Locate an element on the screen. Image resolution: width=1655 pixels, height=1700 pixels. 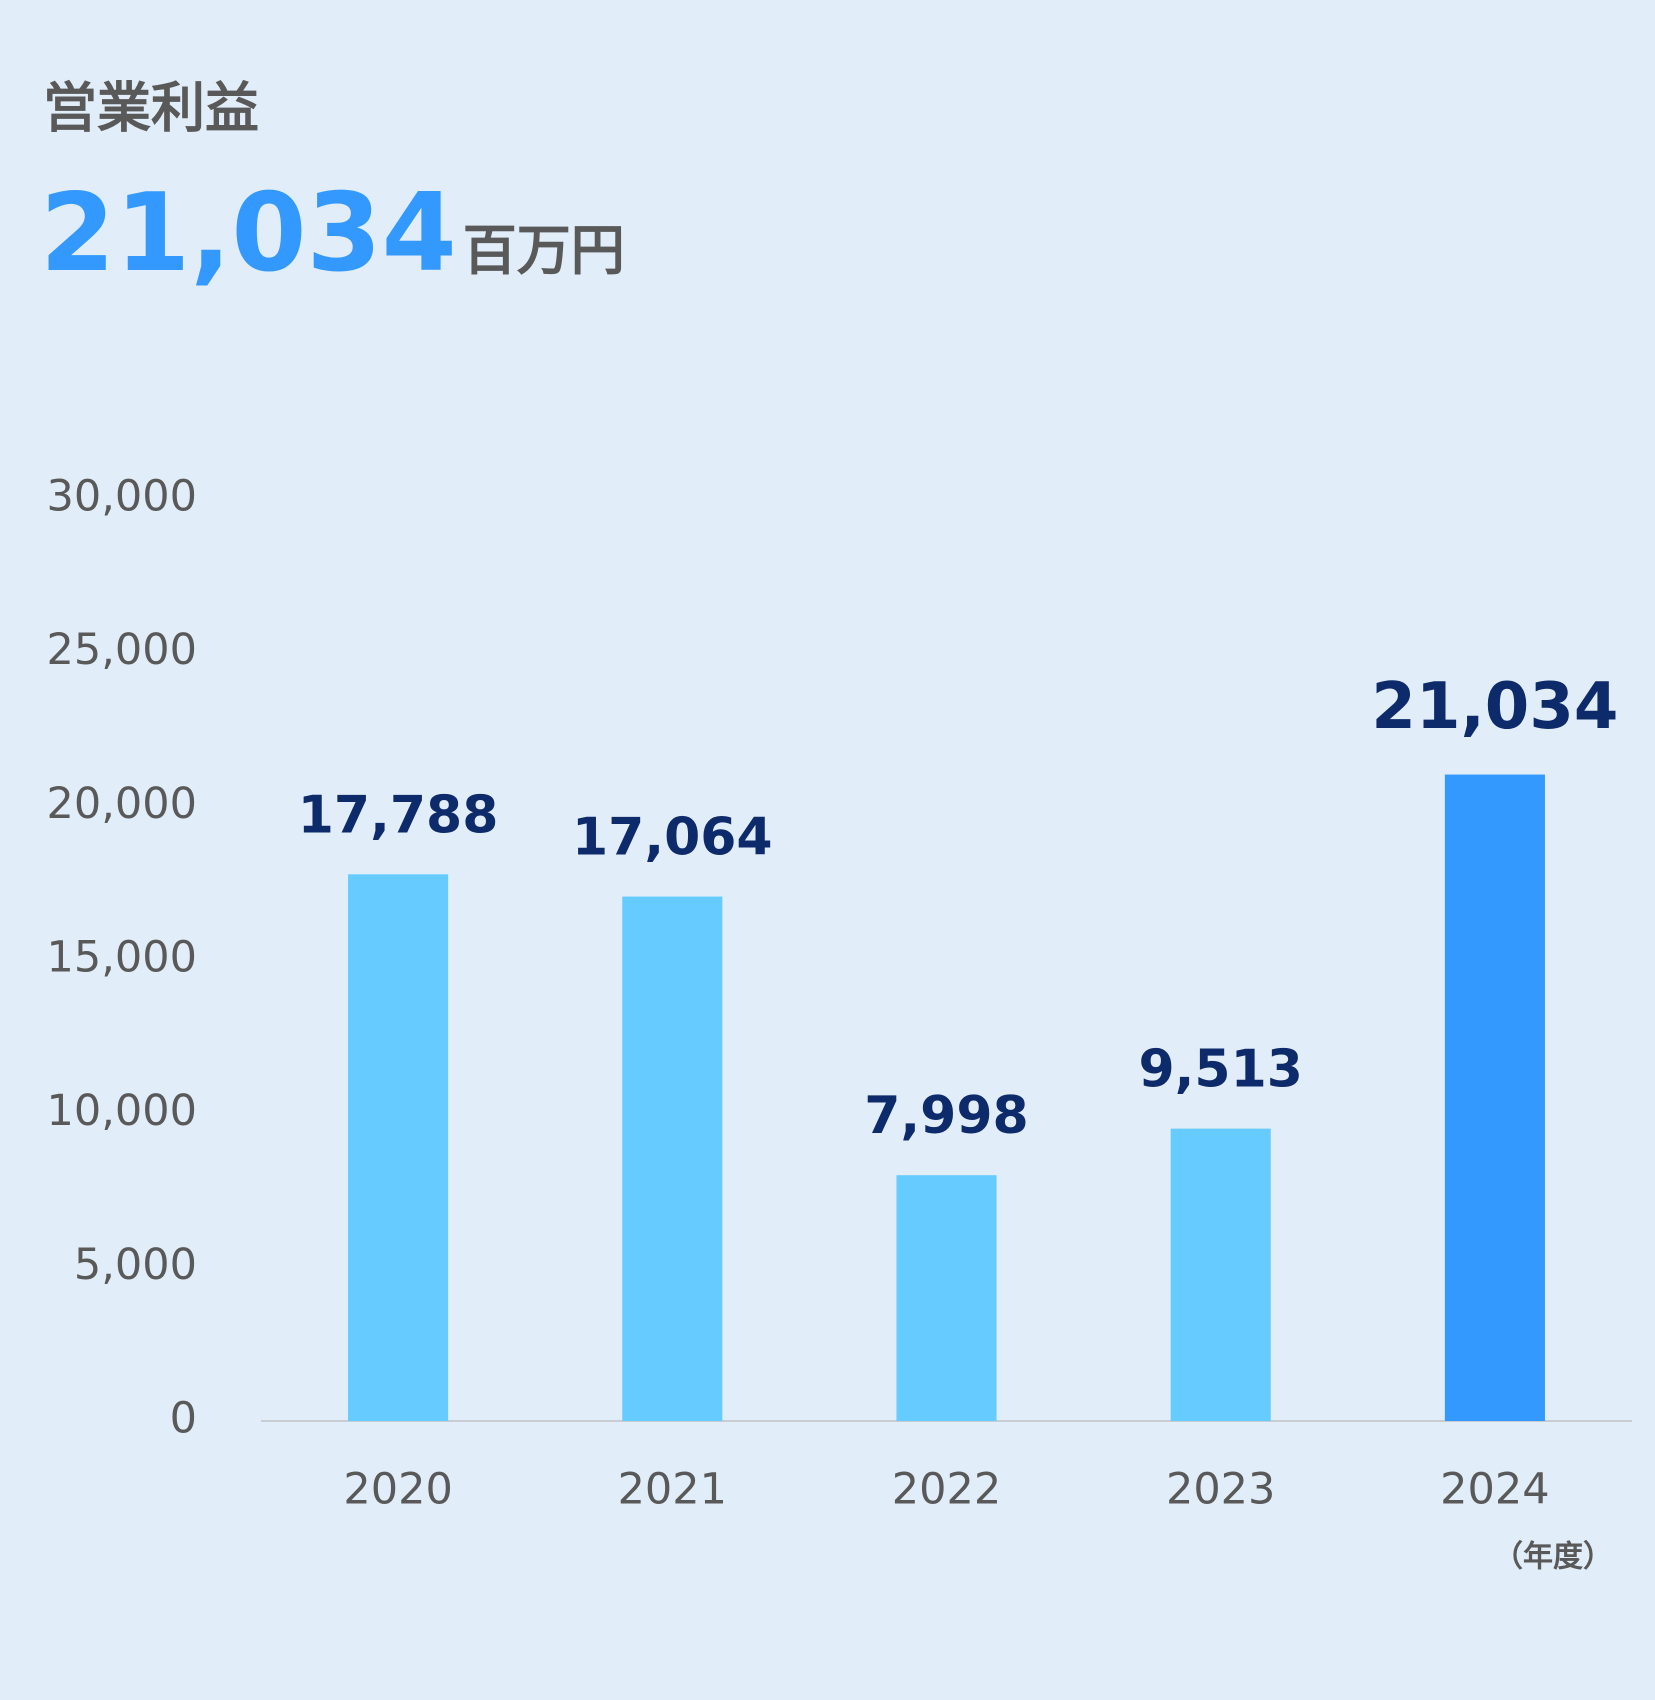
headline-unit: 百万円 is located at coordinates (544, 250).